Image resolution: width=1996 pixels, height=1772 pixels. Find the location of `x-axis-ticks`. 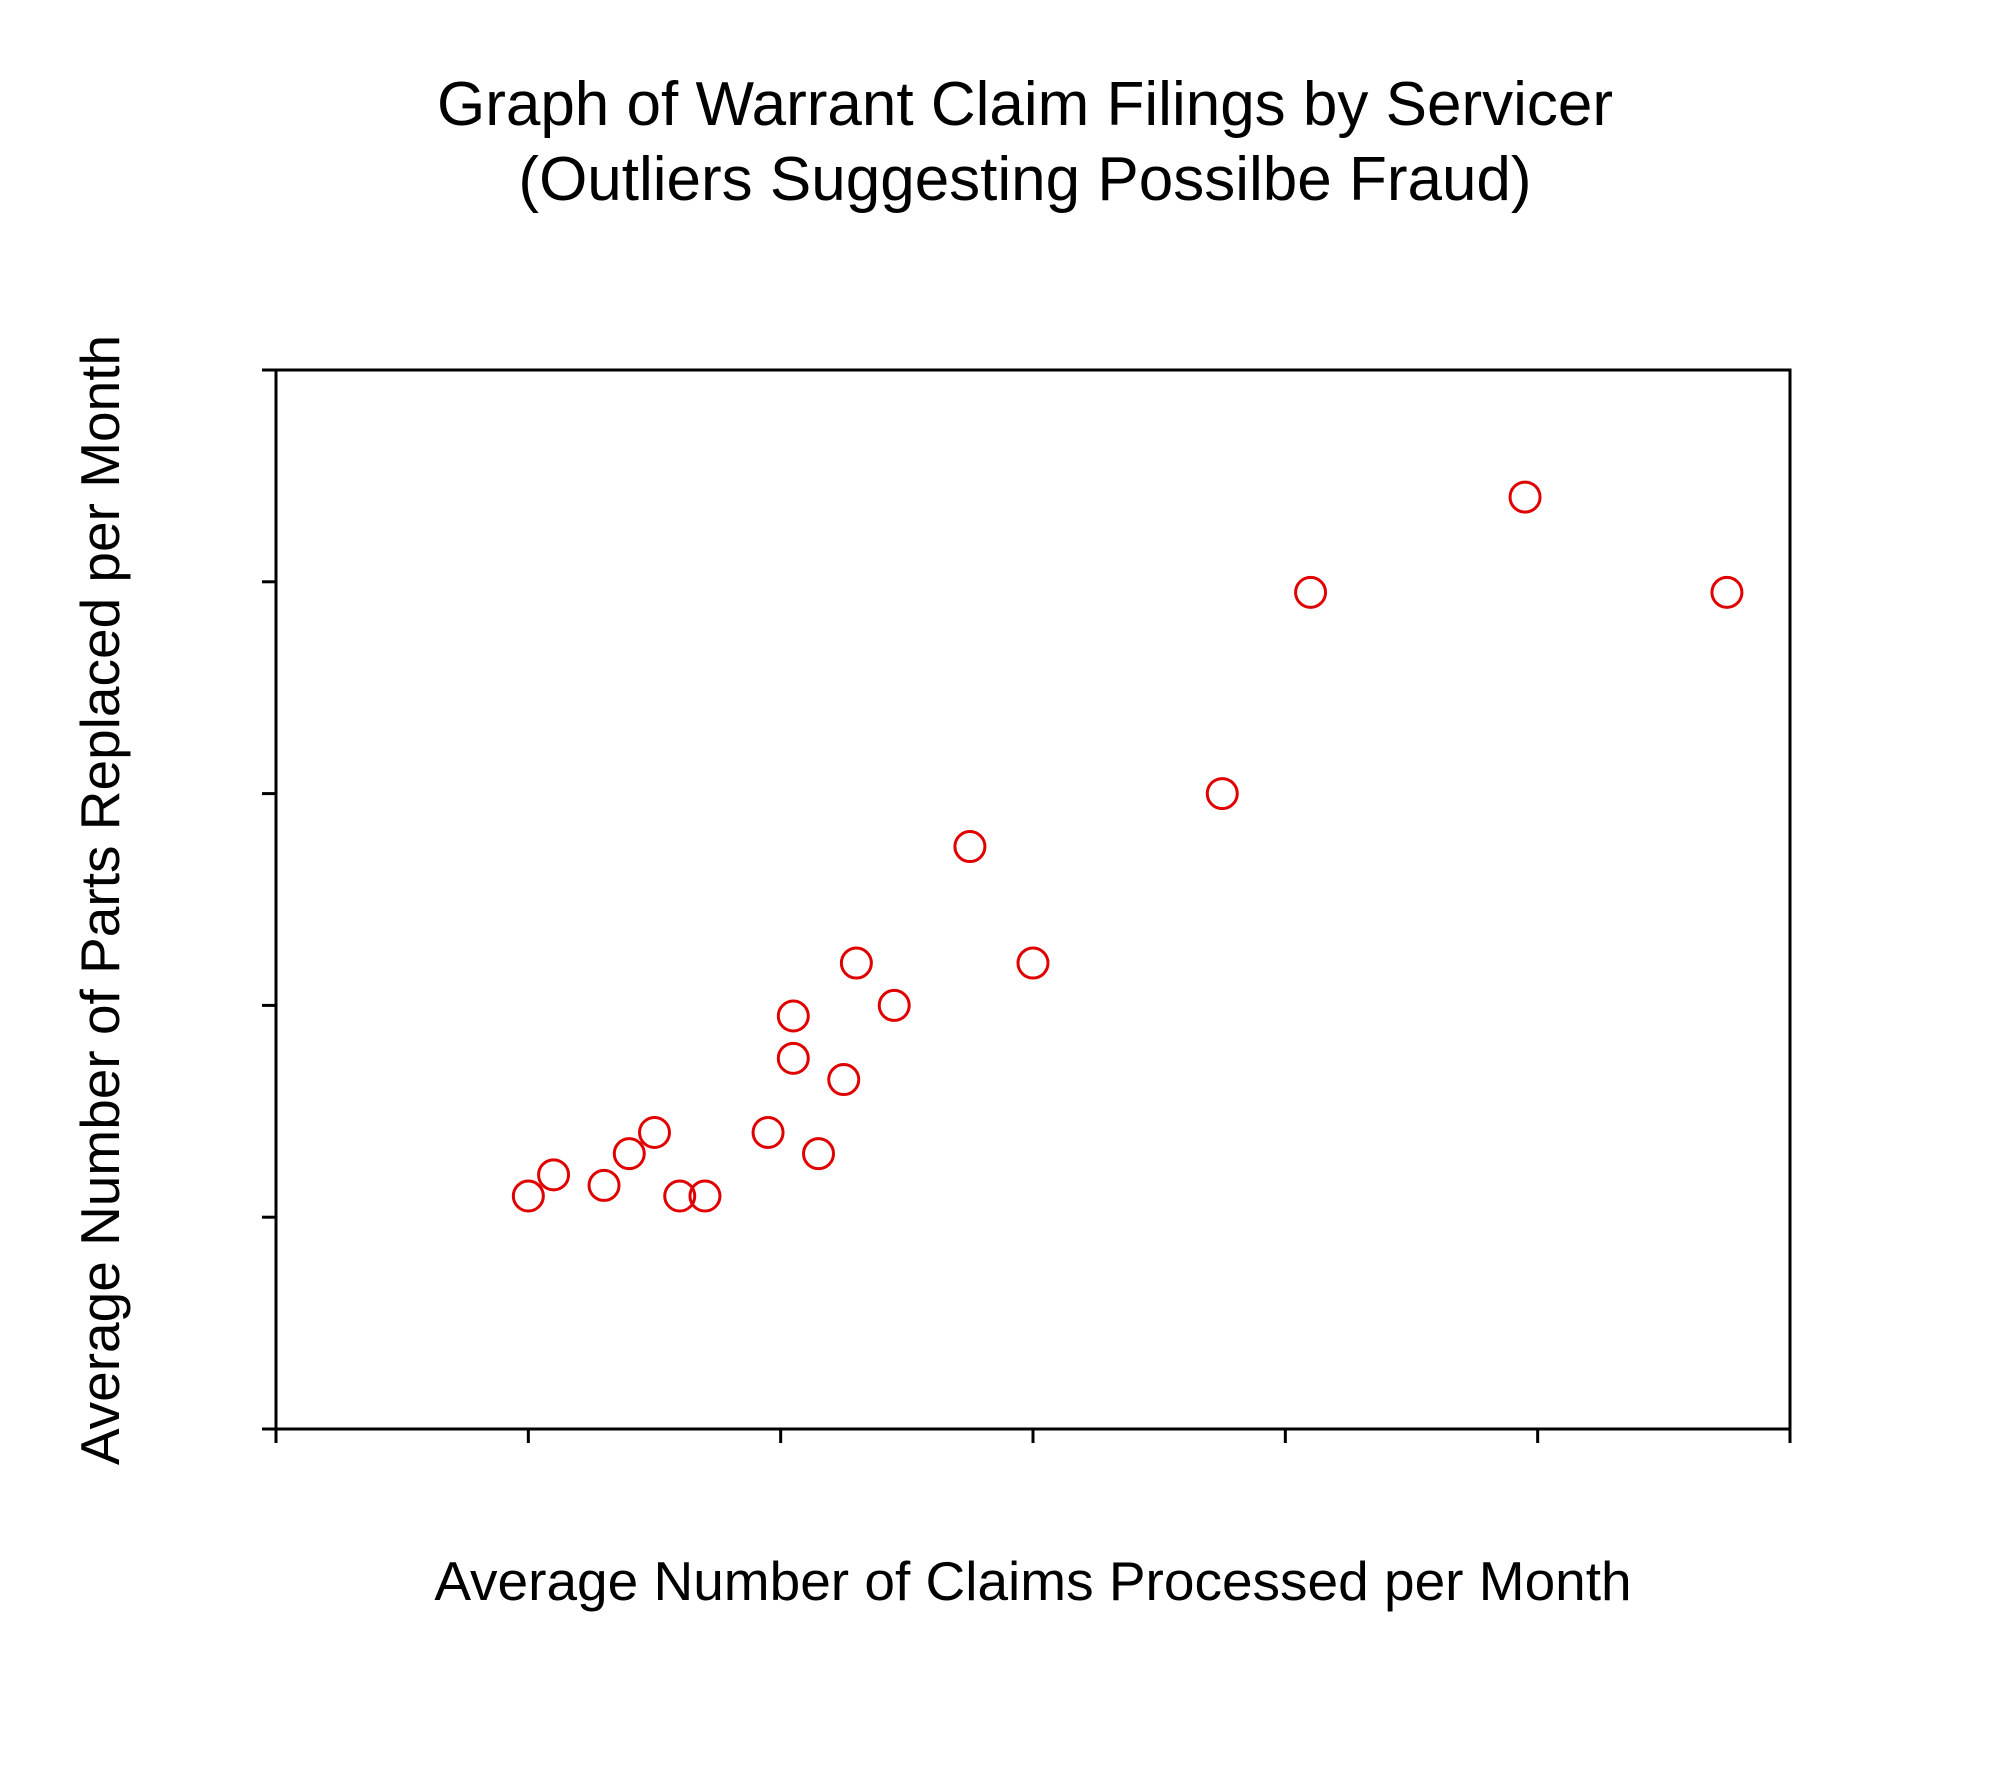

x-axis-ticks is located at coordinates (1033, 1436).